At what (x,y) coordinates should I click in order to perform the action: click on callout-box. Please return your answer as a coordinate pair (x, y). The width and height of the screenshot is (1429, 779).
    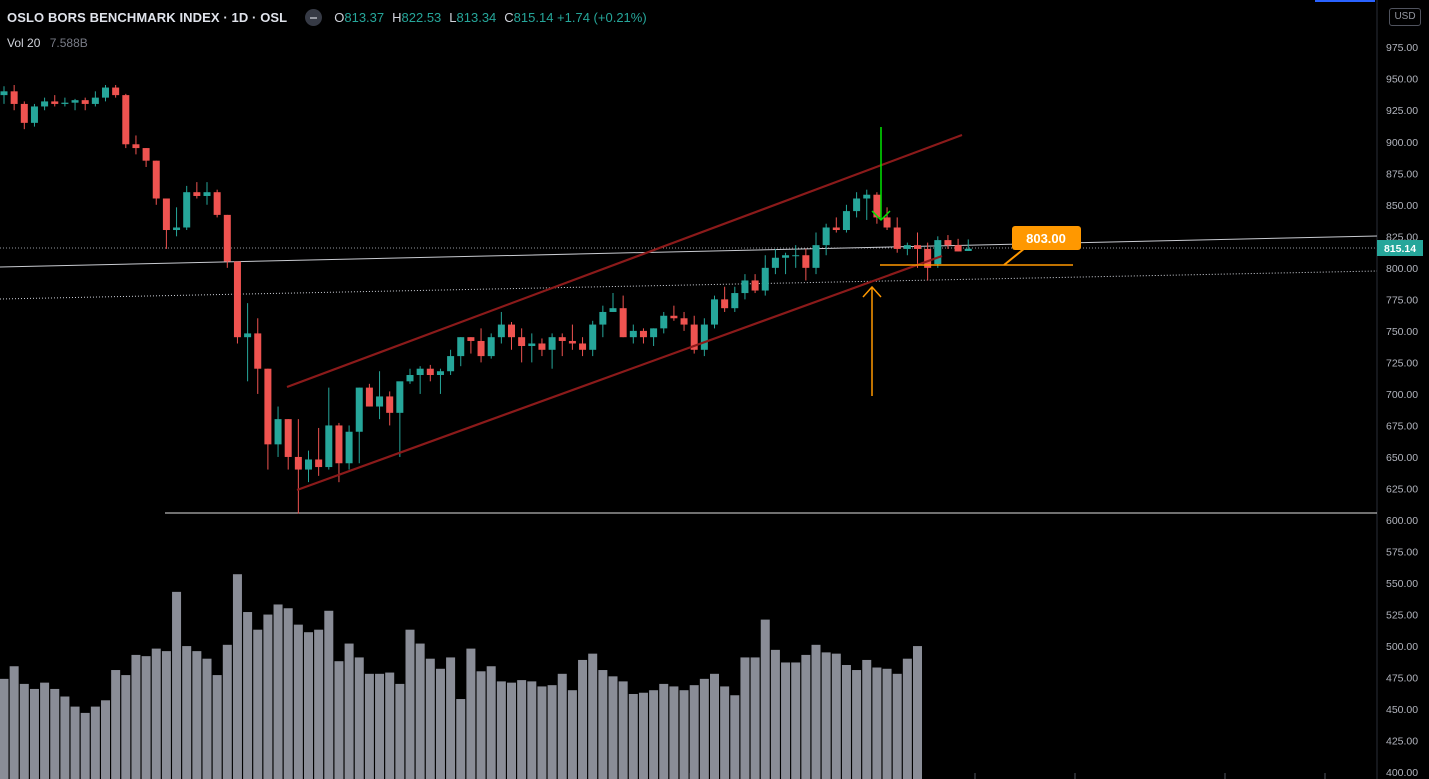
    Looking at the image, I should click on (1046, 238).